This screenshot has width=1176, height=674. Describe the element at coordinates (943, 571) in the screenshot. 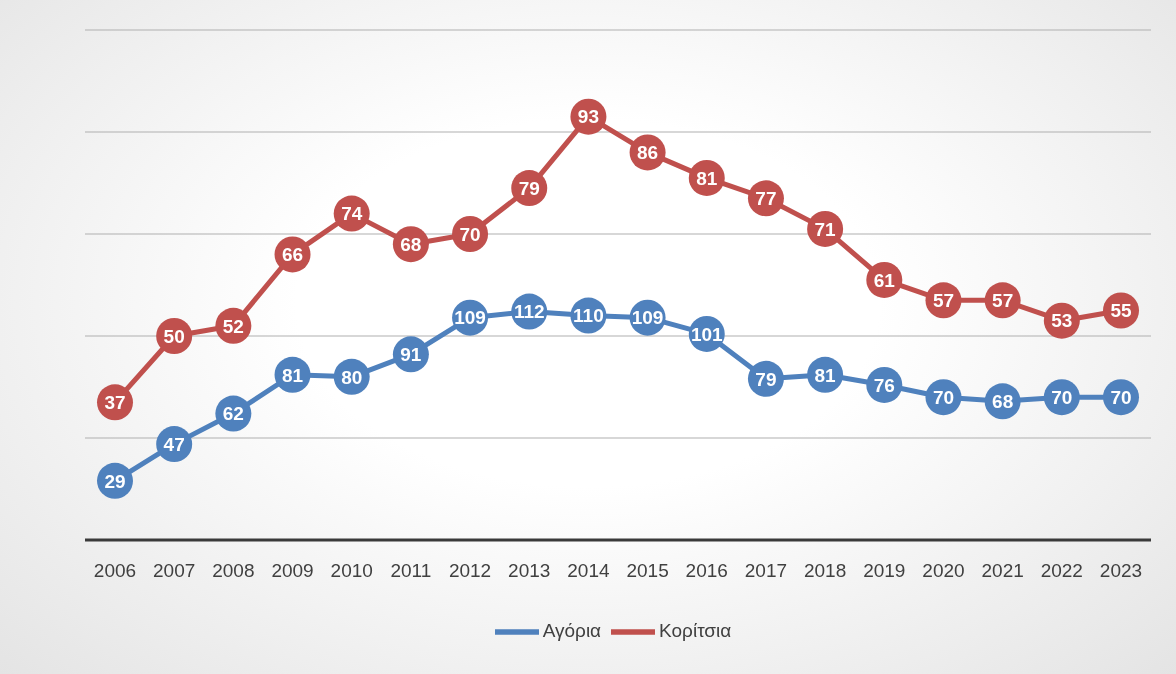

I see `x-tick-label: 2020` at that location.